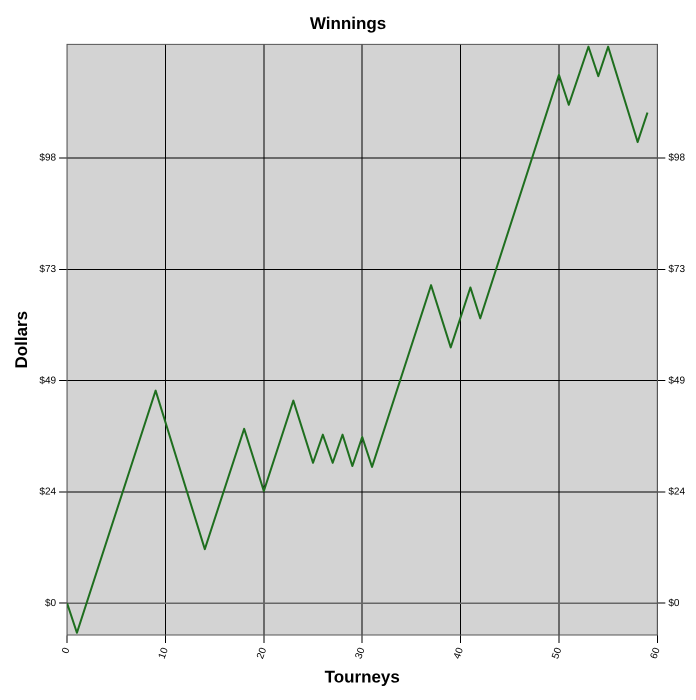 The image size is (696, 700). What do you see at coordinates (674, 603) in the screenshot?
I see `y2-tick-label: $0` at bounding box center [674, 603].